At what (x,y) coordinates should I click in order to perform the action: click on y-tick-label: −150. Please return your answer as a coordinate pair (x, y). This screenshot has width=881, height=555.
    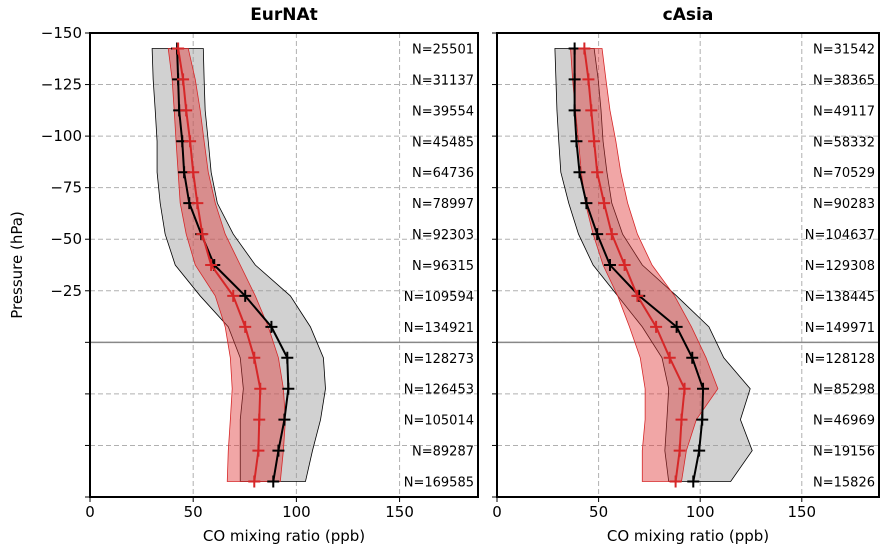
    Looking at the image, I should click on (61, 33).